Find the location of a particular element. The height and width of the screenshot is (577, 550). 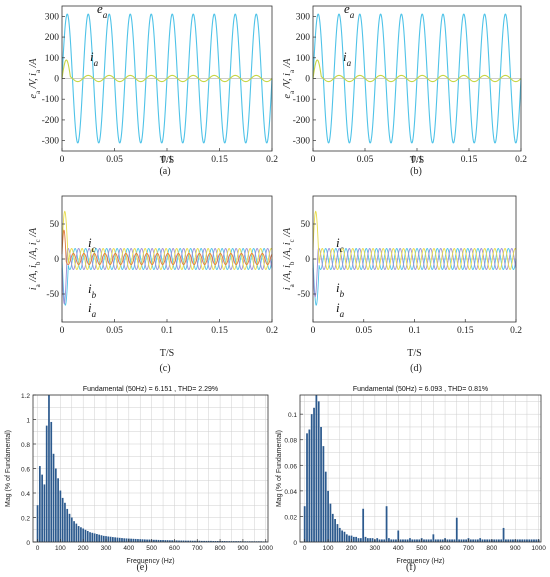

y-tick-label: -200 is located at coordinates (51, 121).